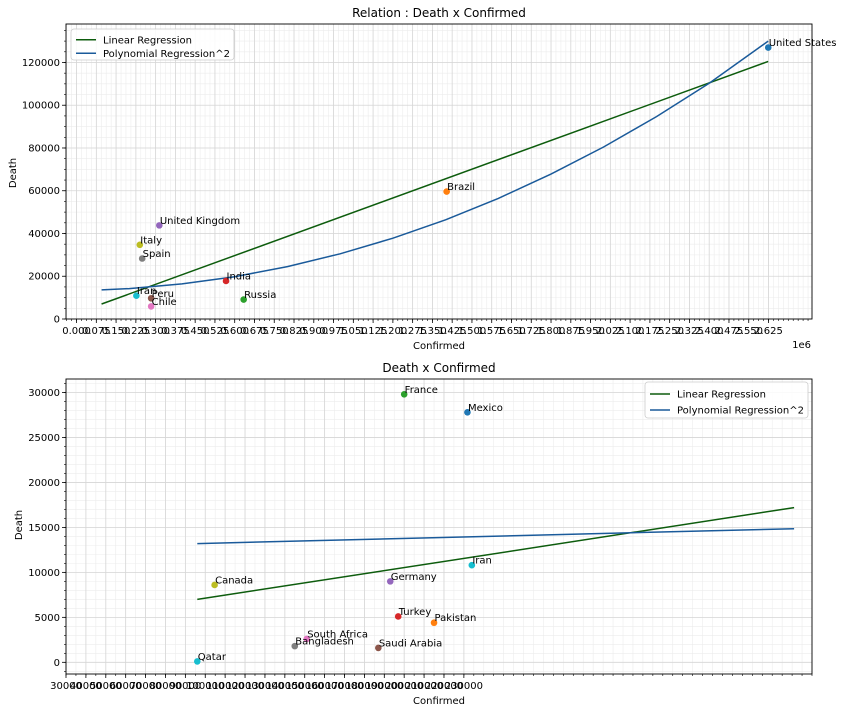 This screenshot has height=712, width=853. I want to click on data-label-turkey: Turkey, so click(415, 612).